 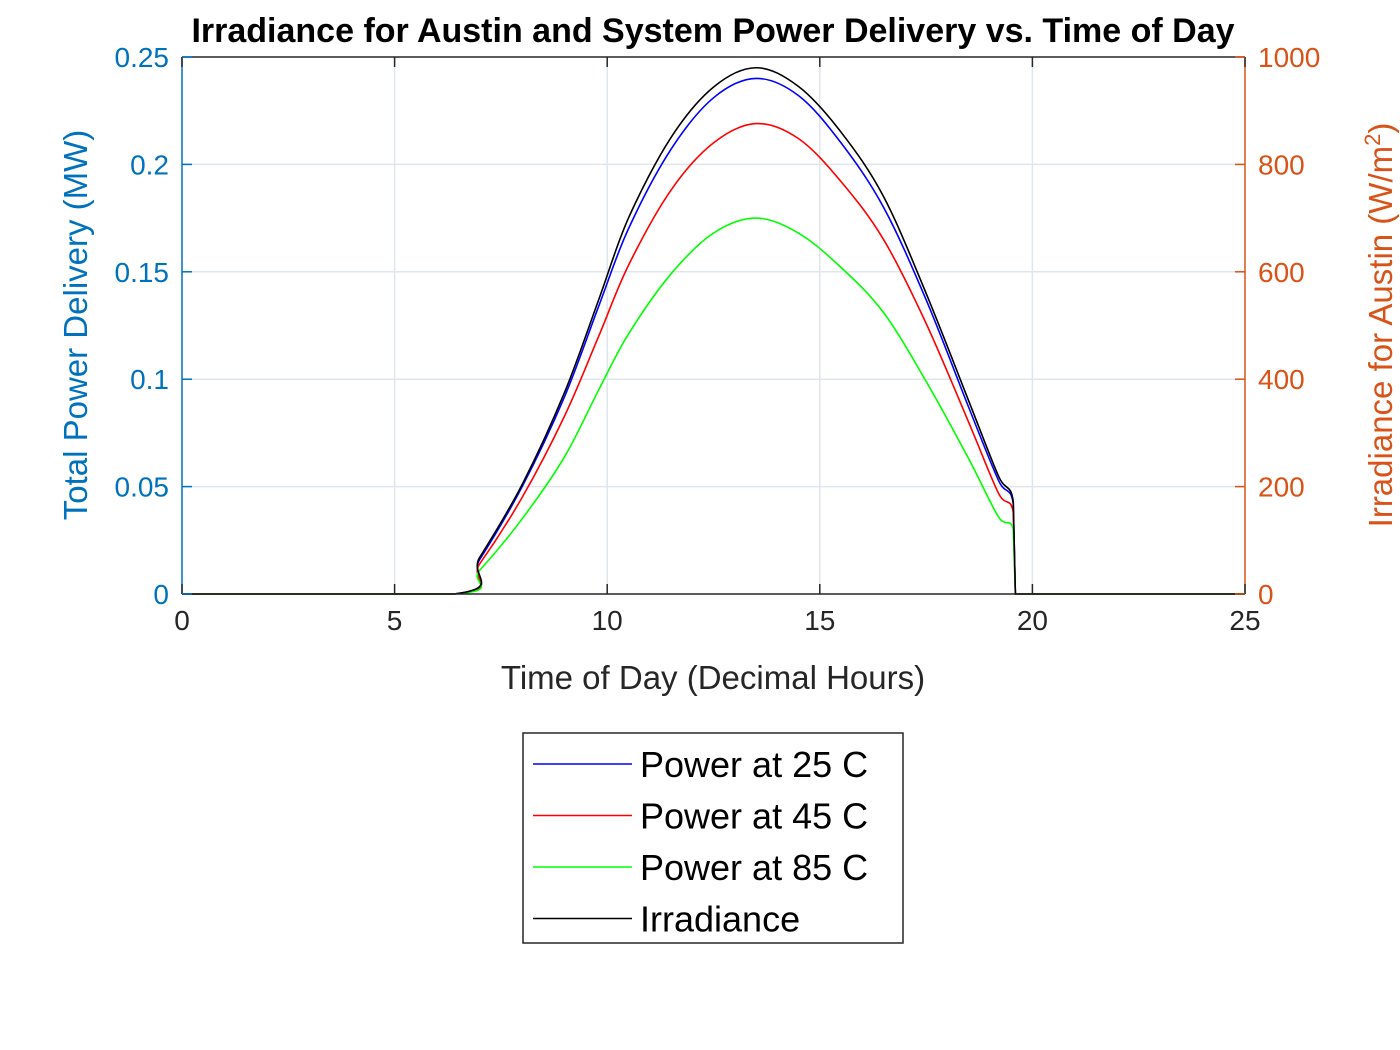 What do you see at coordinates (149, 379) in the screenshot?
I see `y-left-tick-label: 0.1` at bounding box center [149, 379].